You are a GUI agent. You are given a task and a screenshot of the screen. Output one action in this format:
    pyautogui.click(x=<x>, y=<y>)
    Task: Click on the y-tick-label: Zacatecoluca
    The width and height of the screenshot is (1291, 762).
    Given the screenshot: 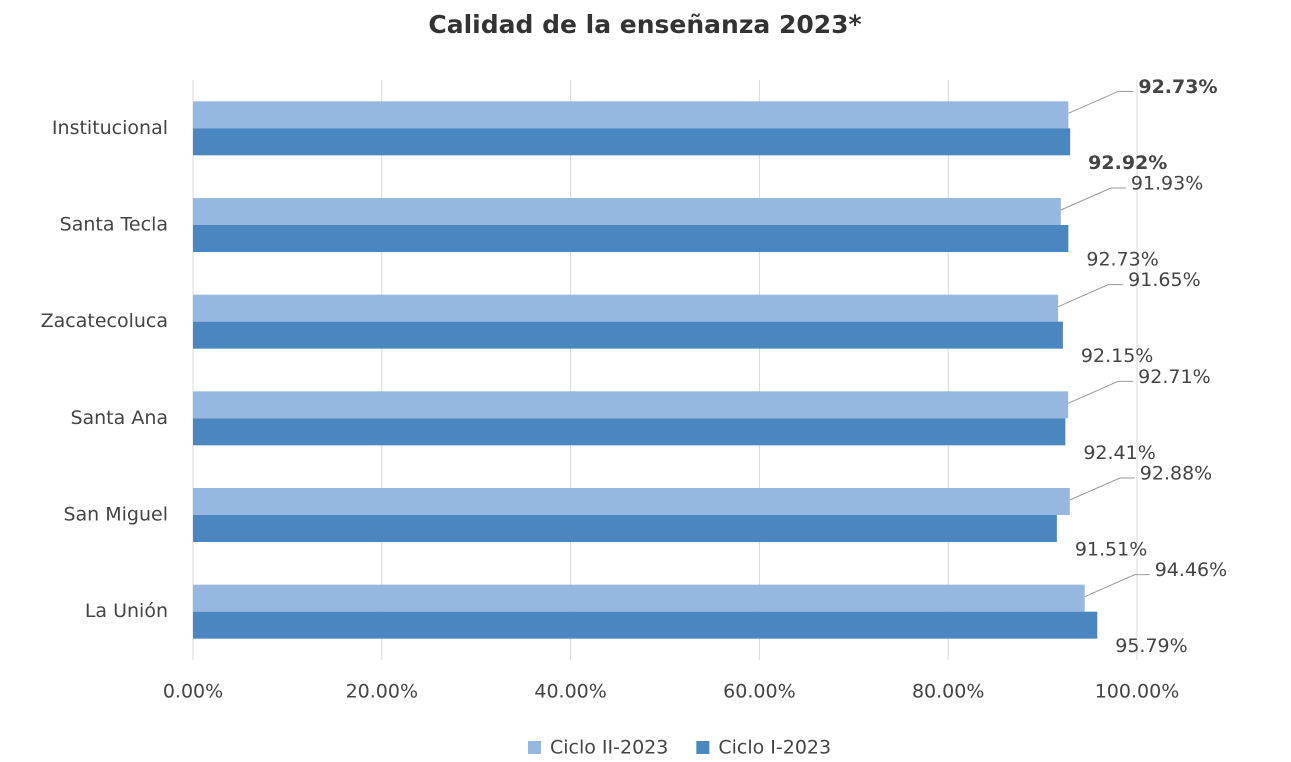 What is the action you would take?
    pyautogui.click(x=104, y=321)
    